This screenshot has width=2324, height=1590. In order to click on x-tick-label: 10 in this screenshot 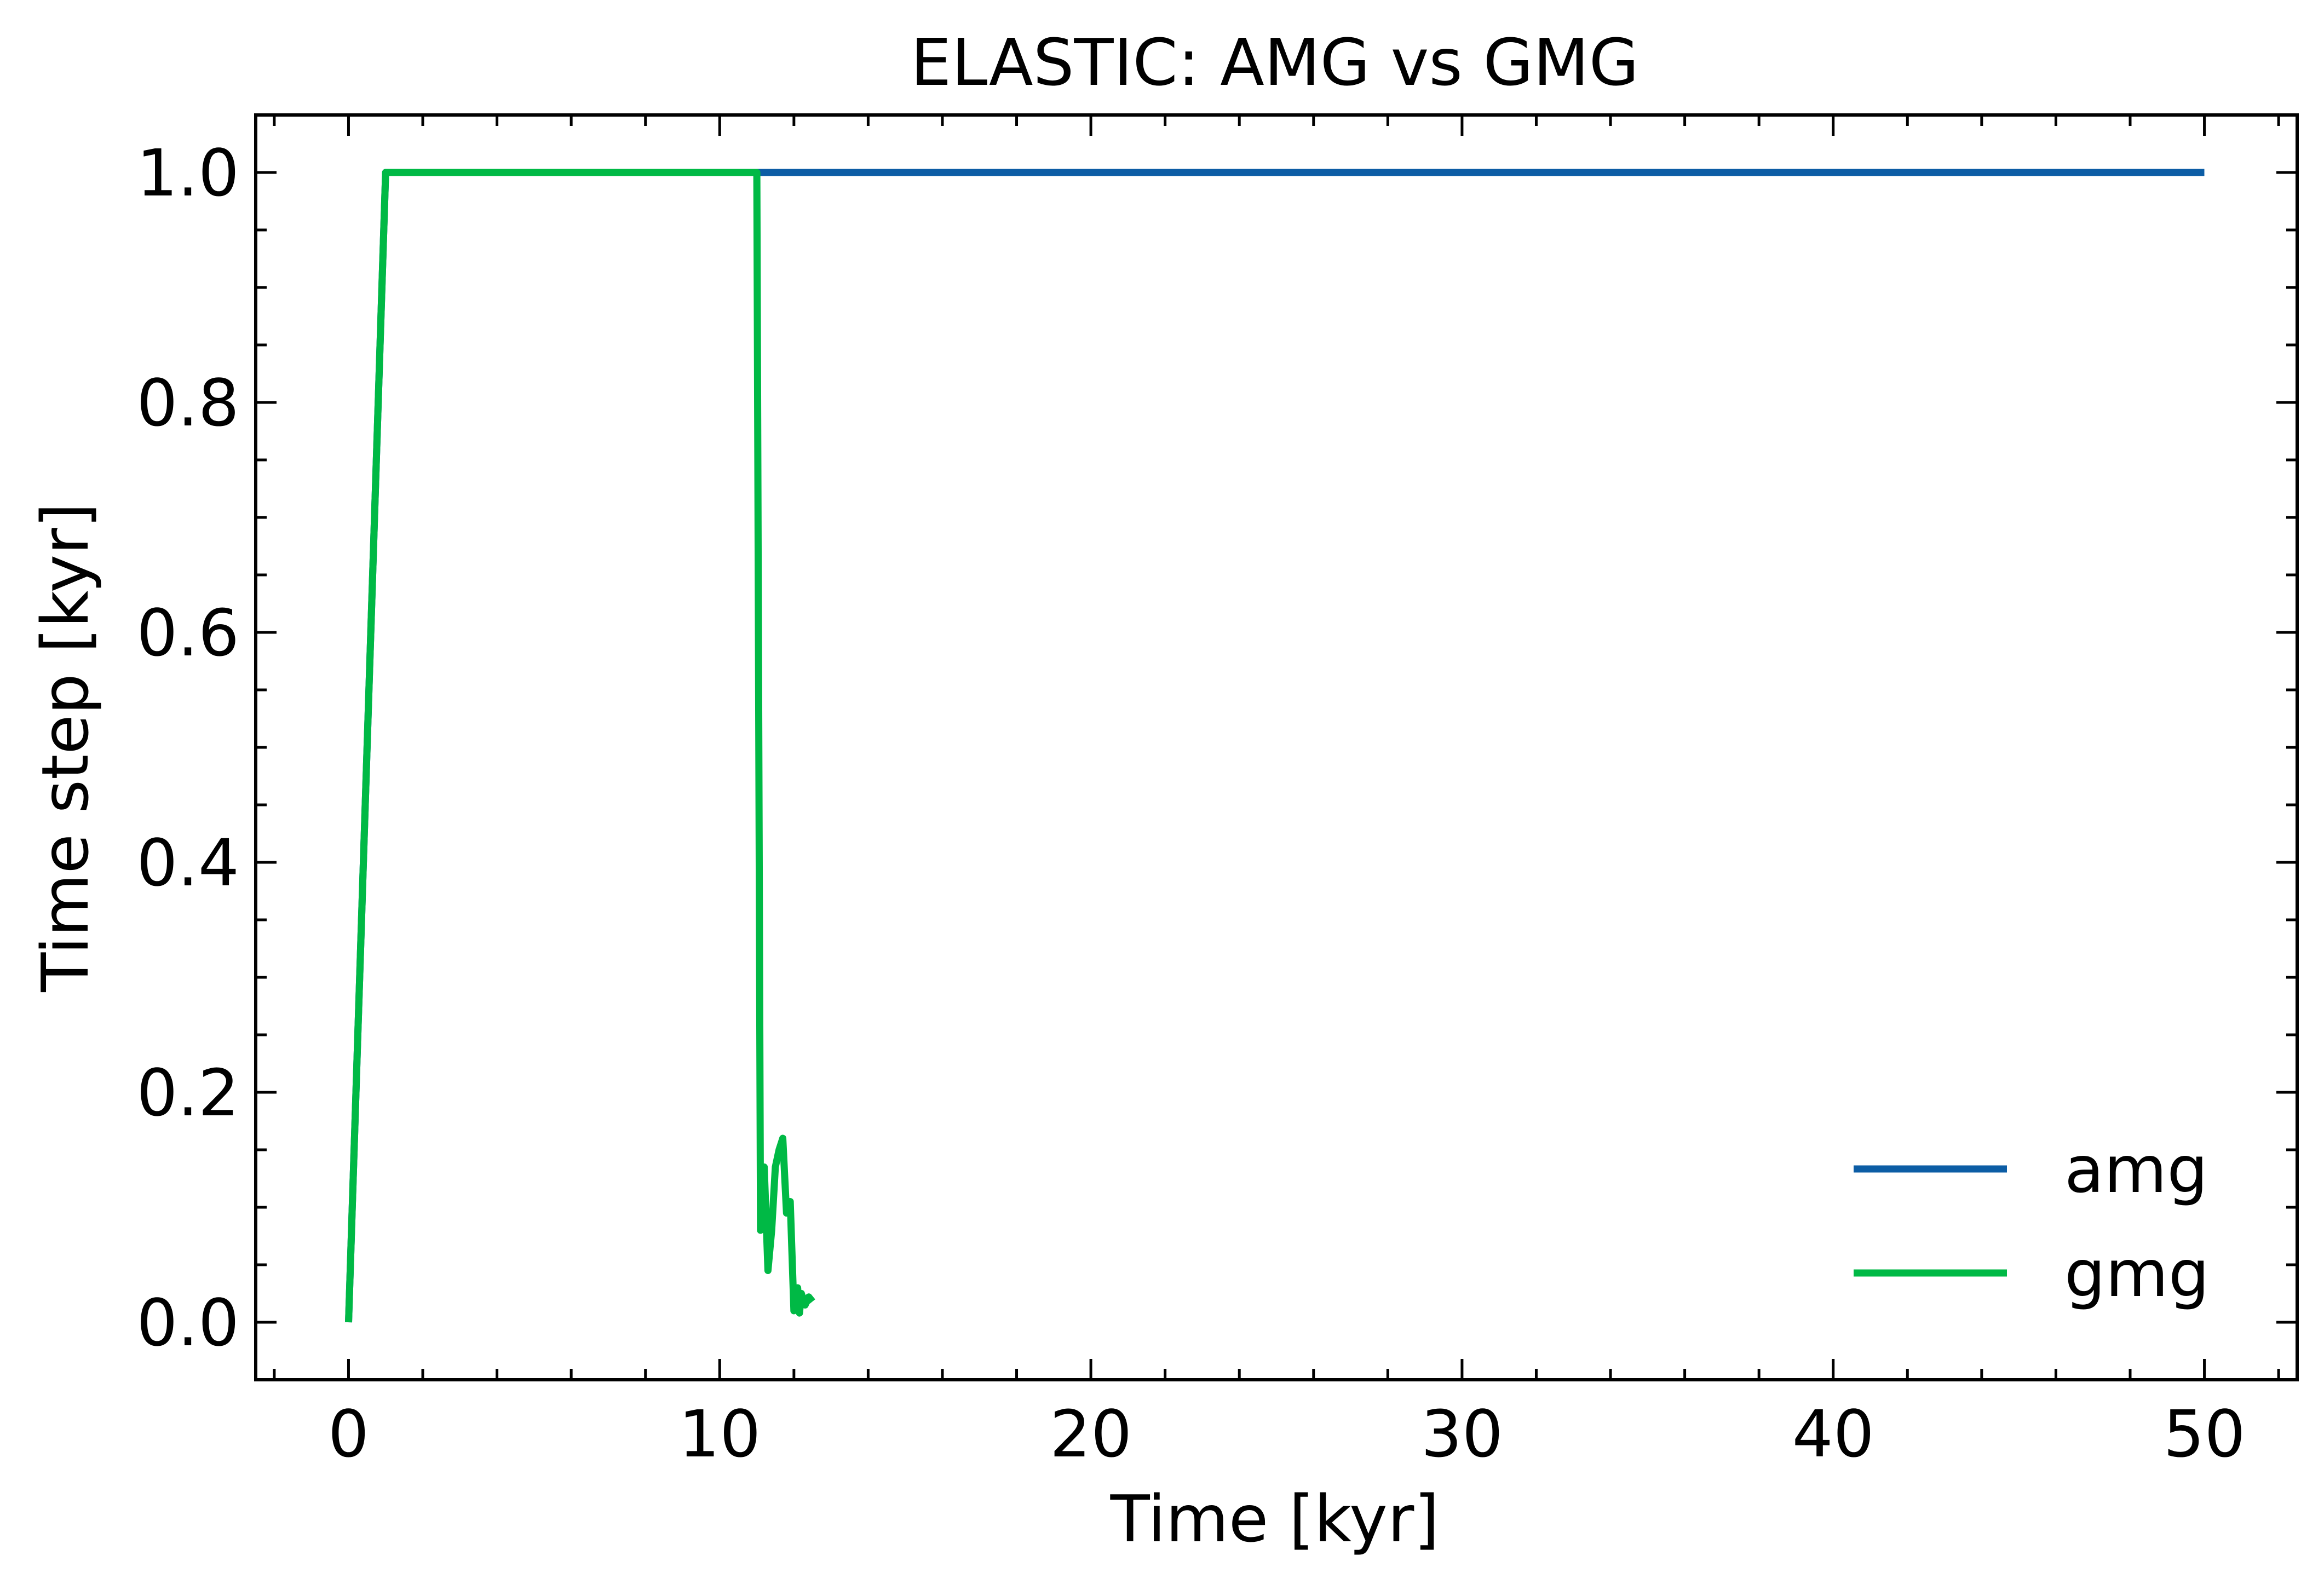, I will do `click(719, 1434)`.